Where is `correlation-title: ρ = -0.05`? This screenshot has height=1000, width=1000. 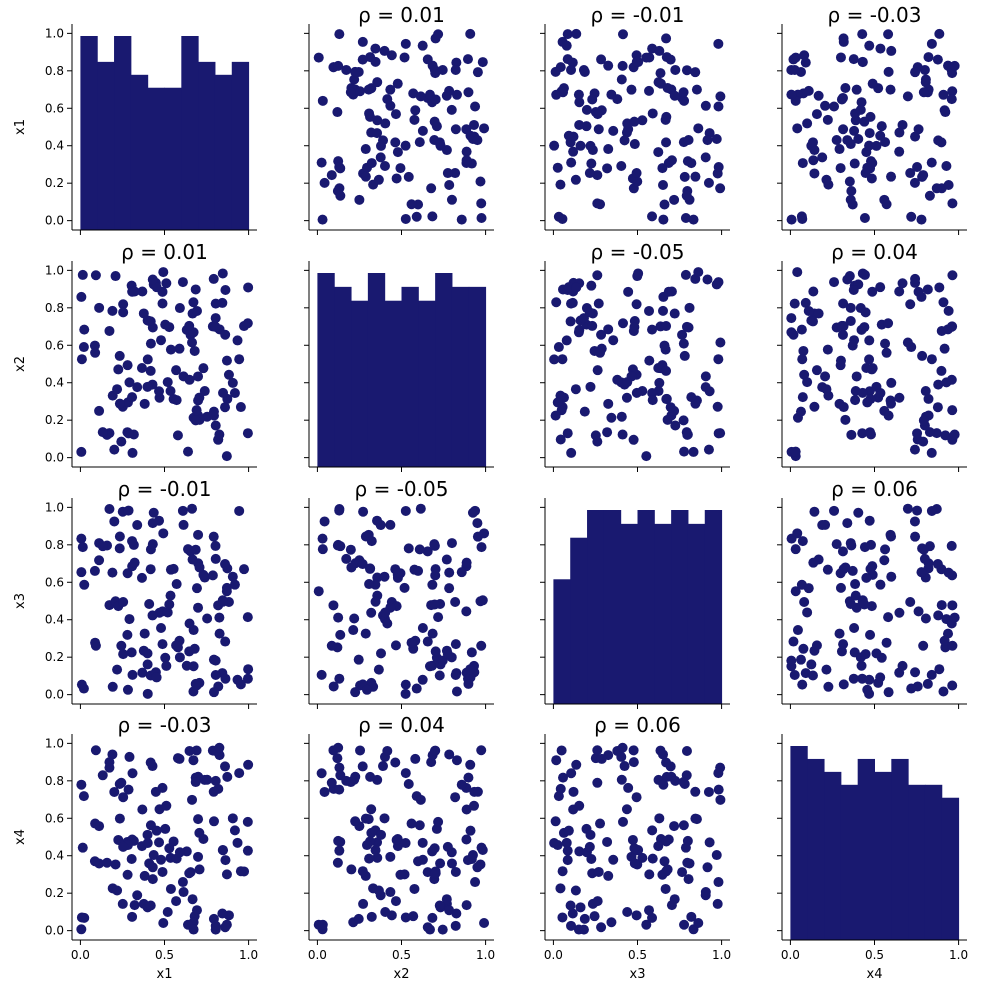
correlation-title: ρ = -0.05 is located at coordinates (638, 252).